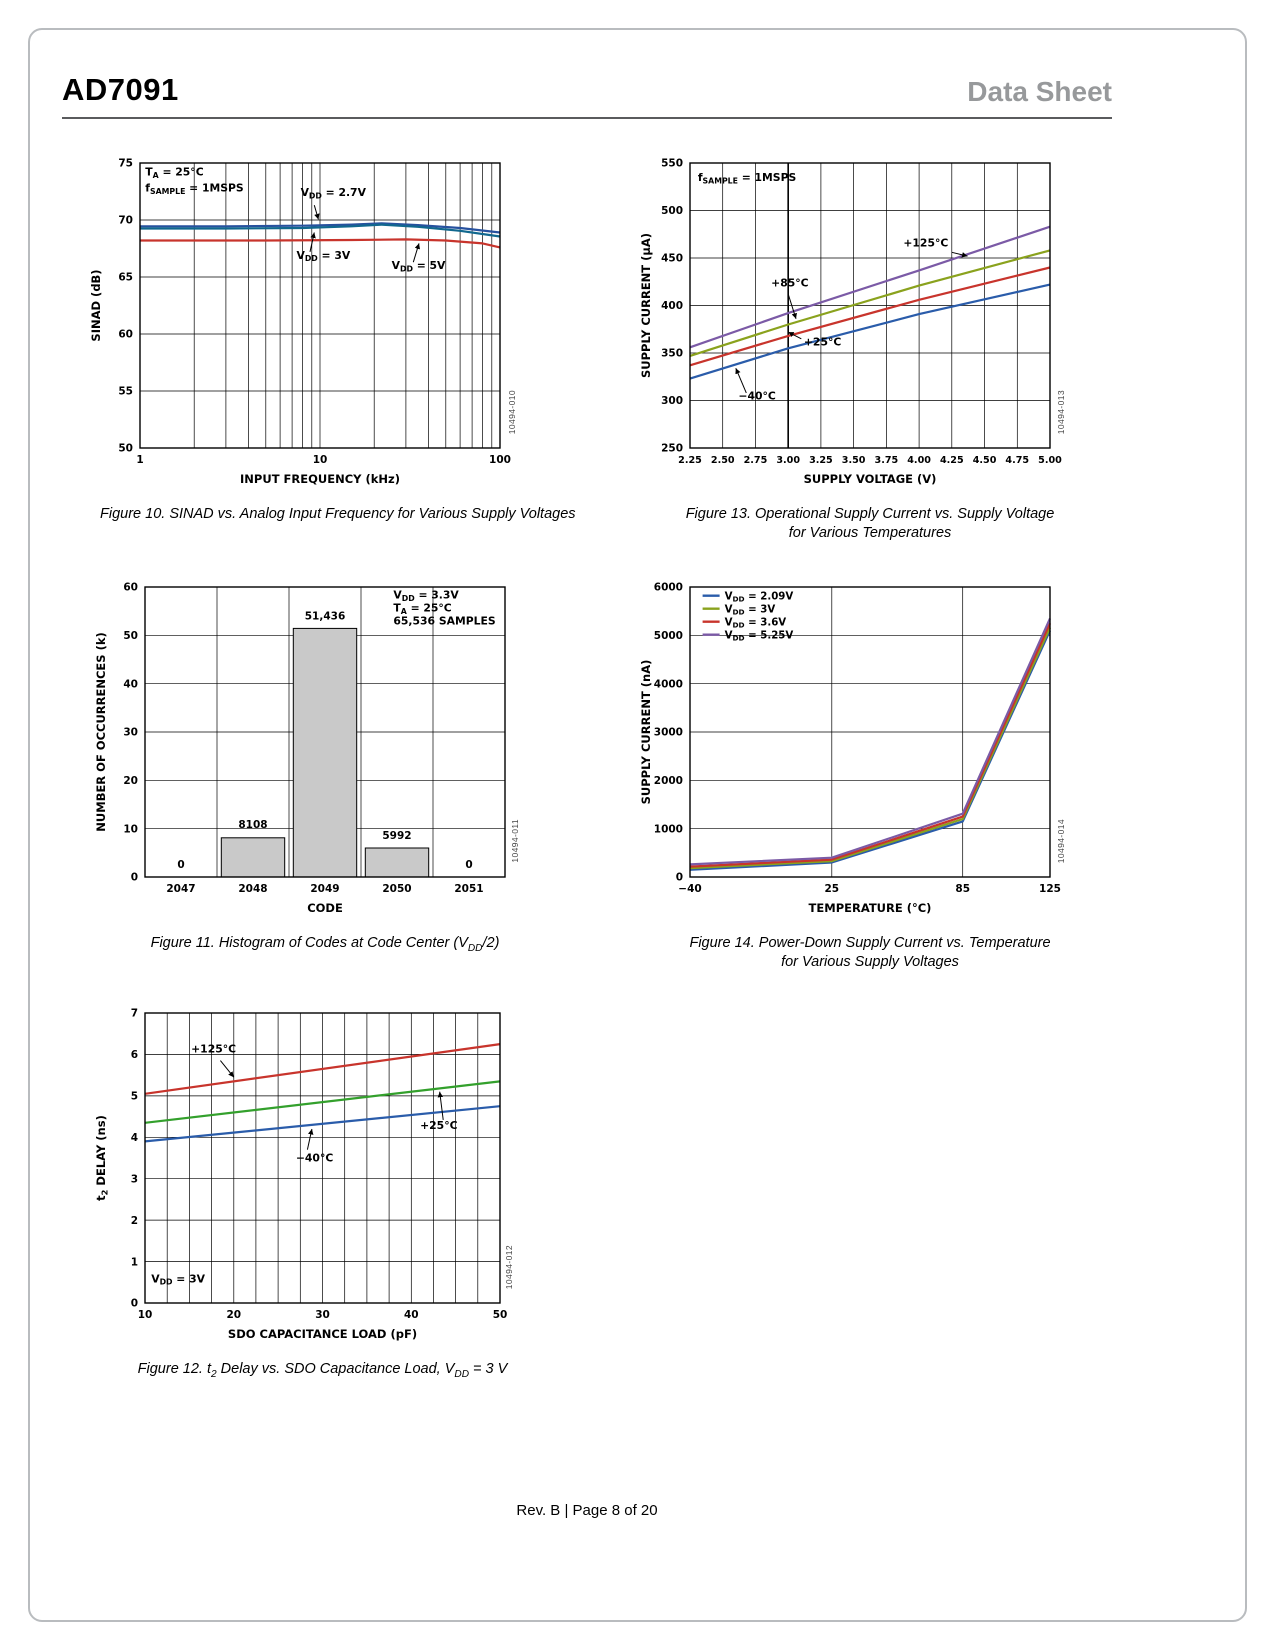 The height and width of the screenshot is (1650, 1275). What do you see at coordinates (325, 908) in the screenshot?
I see `svg-text: CODE` at bounding box center [325, 908].